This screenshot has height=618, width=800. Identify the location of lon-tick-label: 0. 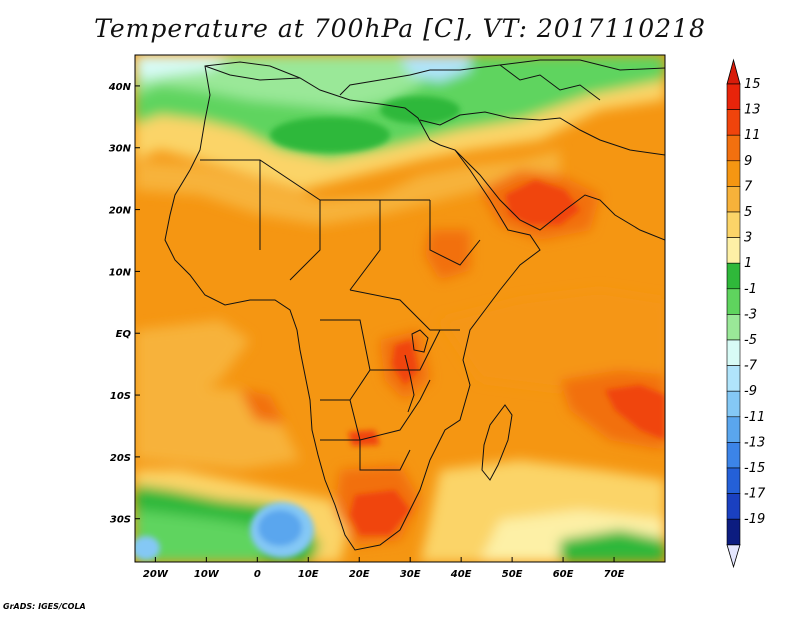
(257, 574).